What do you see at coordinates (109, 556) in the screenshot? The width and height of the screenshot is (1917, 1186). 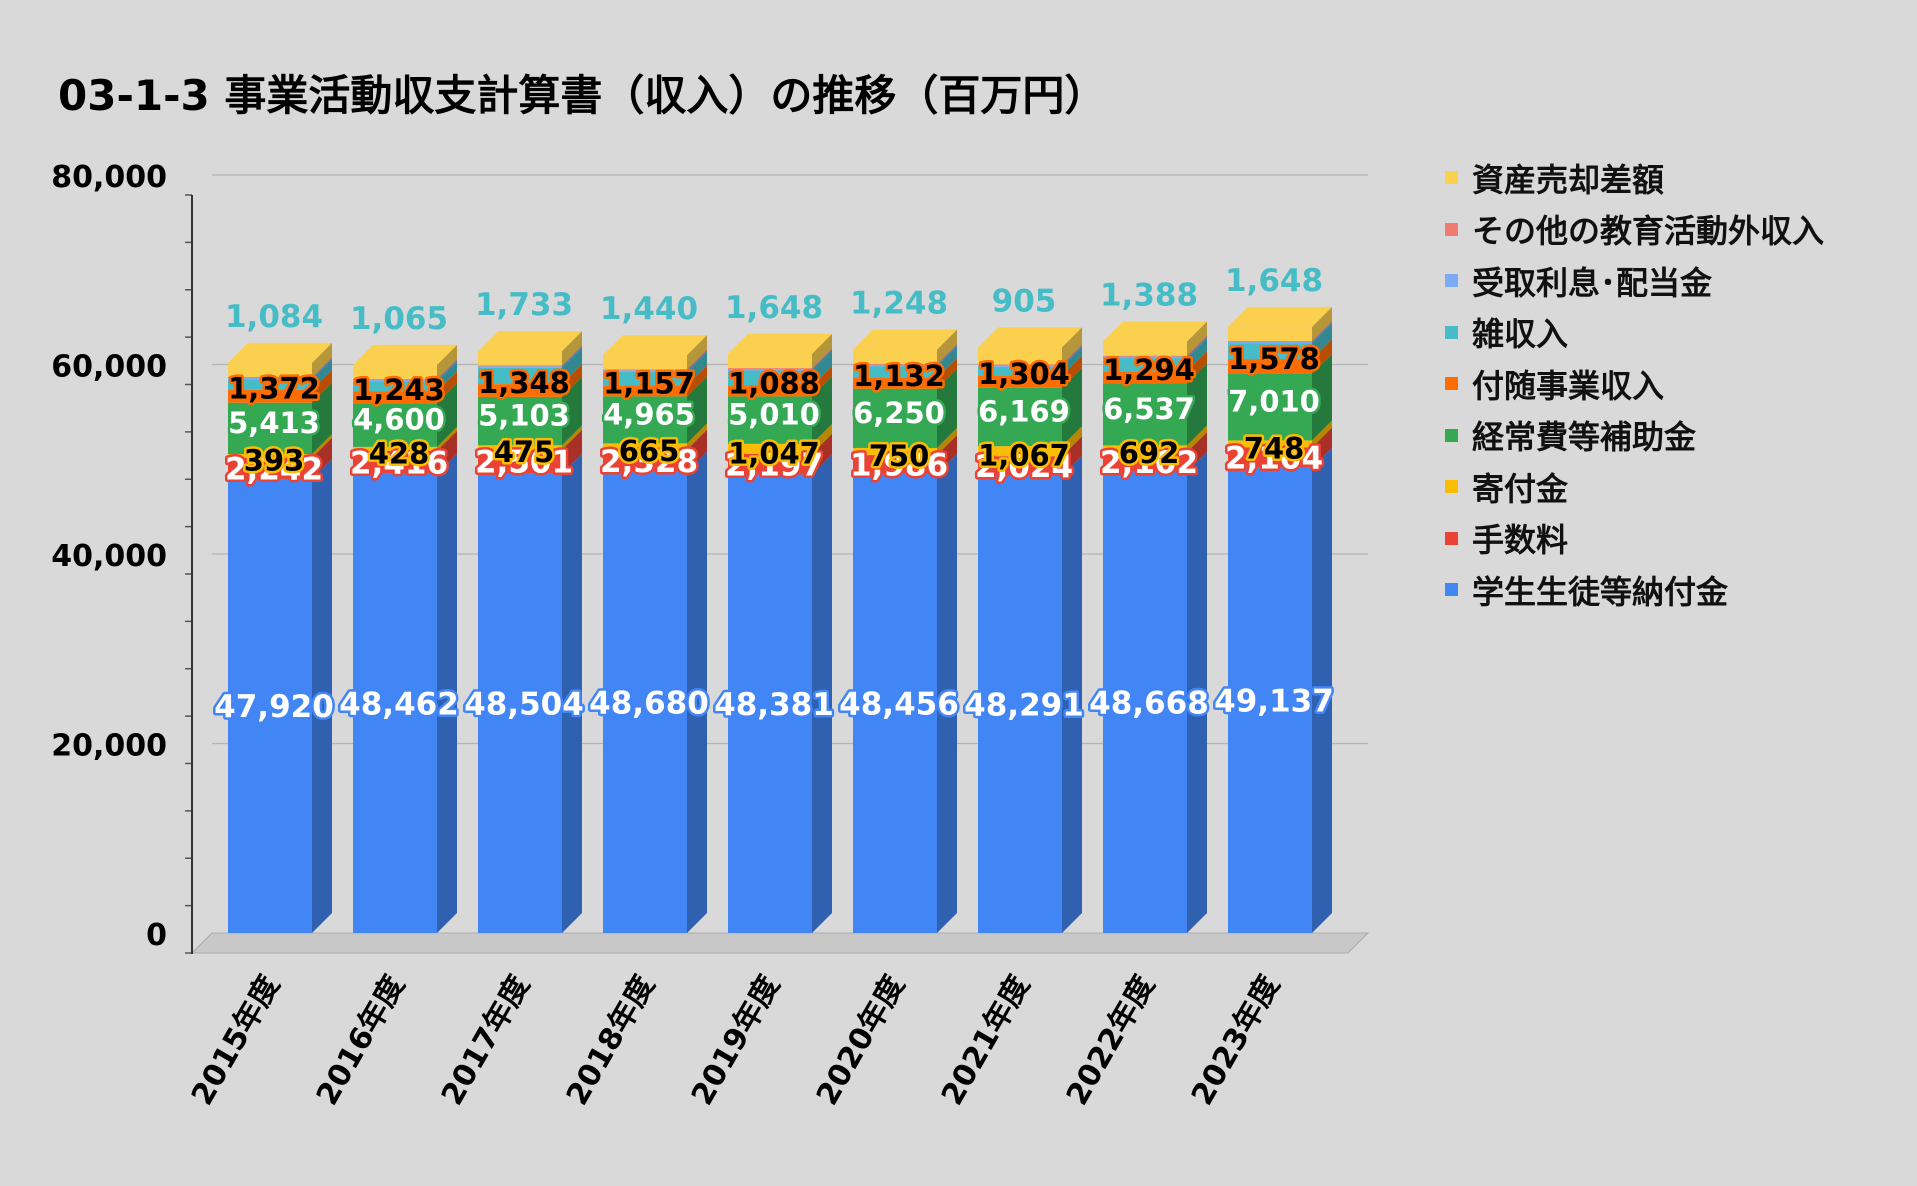 I see `y-tick-label: 40,000` at bounding box center [109, 556].